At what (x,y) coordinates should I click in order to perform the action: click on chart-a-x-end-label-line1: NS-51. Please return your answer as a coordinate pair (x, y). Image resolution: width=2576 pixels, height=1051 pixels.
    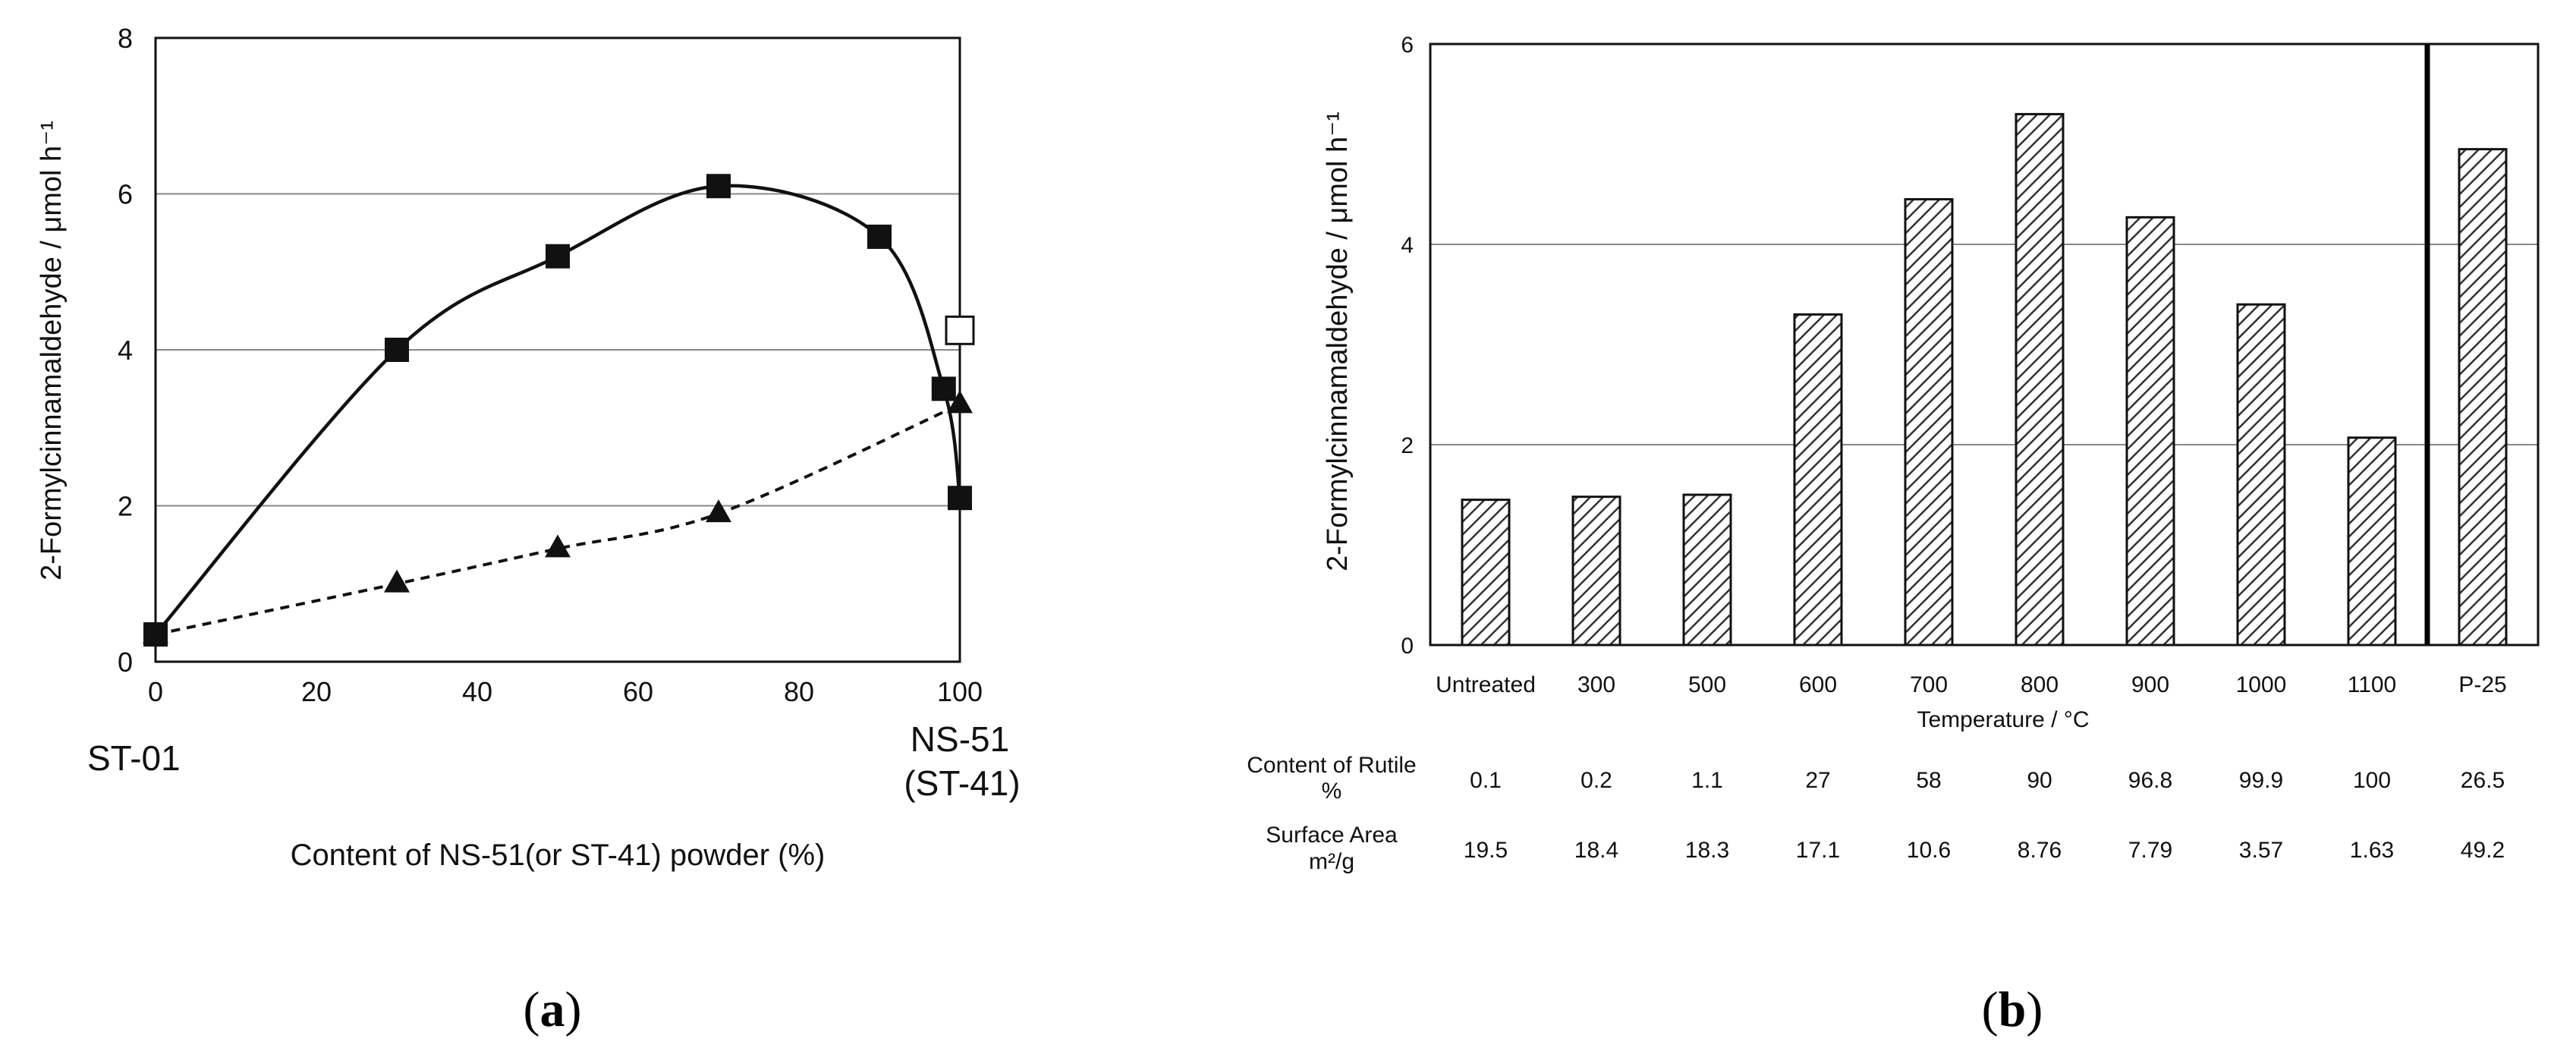
    Looking at the image, I should click on (960, 739).